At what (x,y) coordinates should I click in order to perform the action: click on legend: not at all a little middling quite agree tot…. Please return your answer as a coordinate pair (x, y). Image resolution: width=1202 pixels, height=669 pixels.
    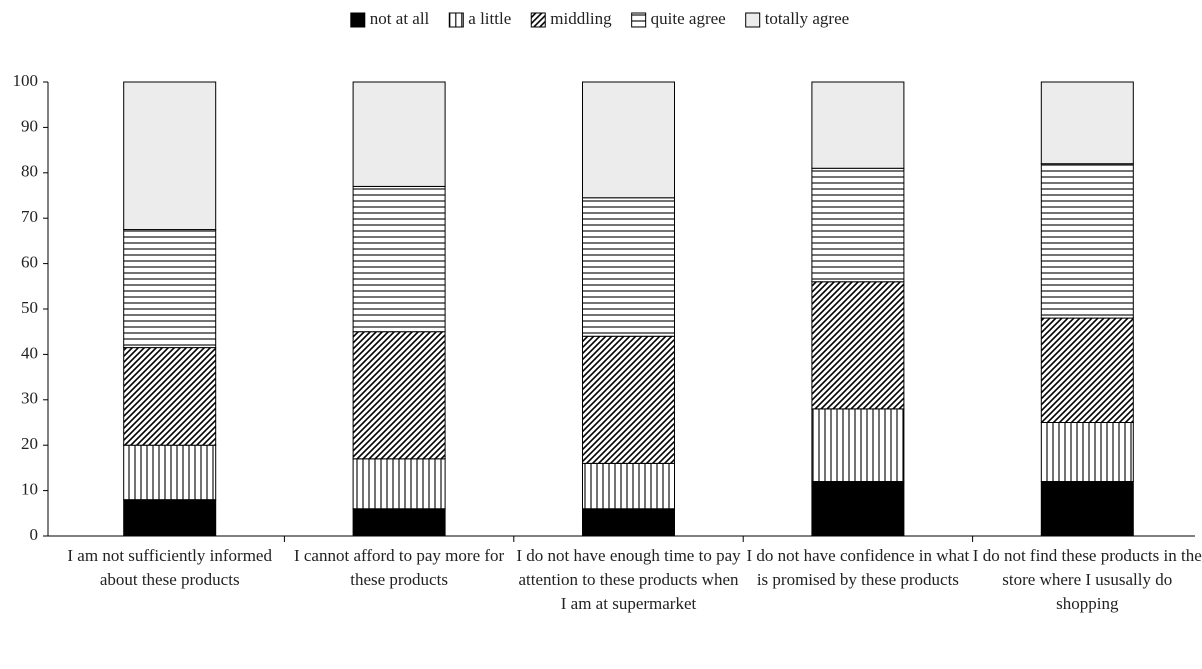
    Looking at the image, I should click on (600, 18).